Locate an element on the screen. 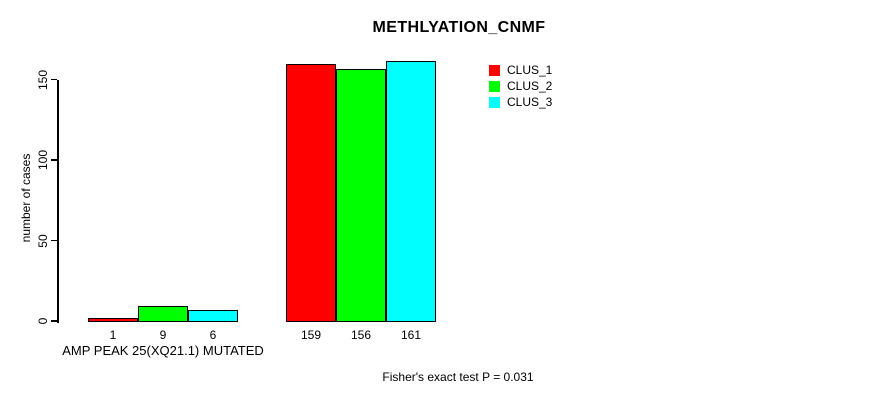  bar-value-label: 159 is located at coordinates (311, 335).